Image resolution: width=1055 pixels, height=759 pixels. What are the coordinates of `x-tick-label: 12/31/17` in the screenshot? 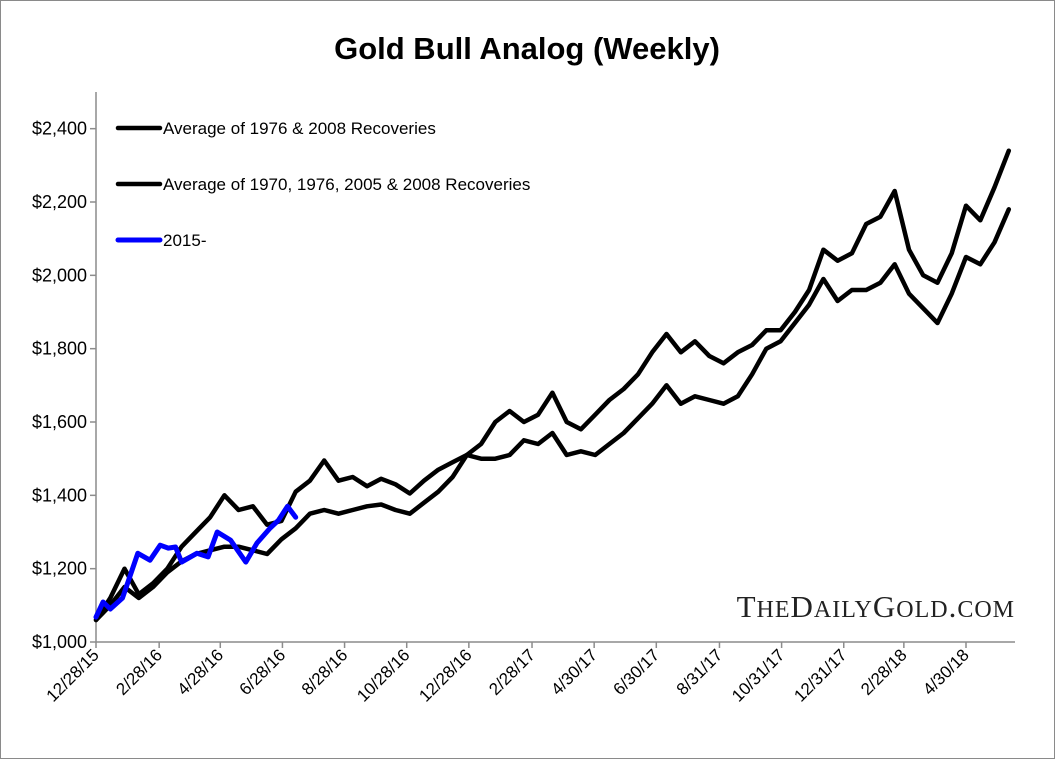 It's located at (820, 675).